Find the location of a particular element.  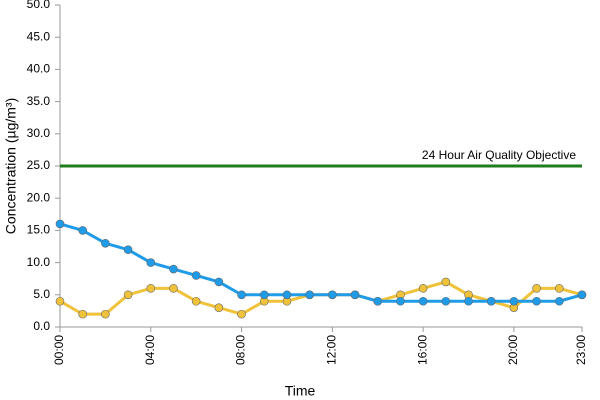

y-tick-label: 5.0 is located at coordinates (41, 294).